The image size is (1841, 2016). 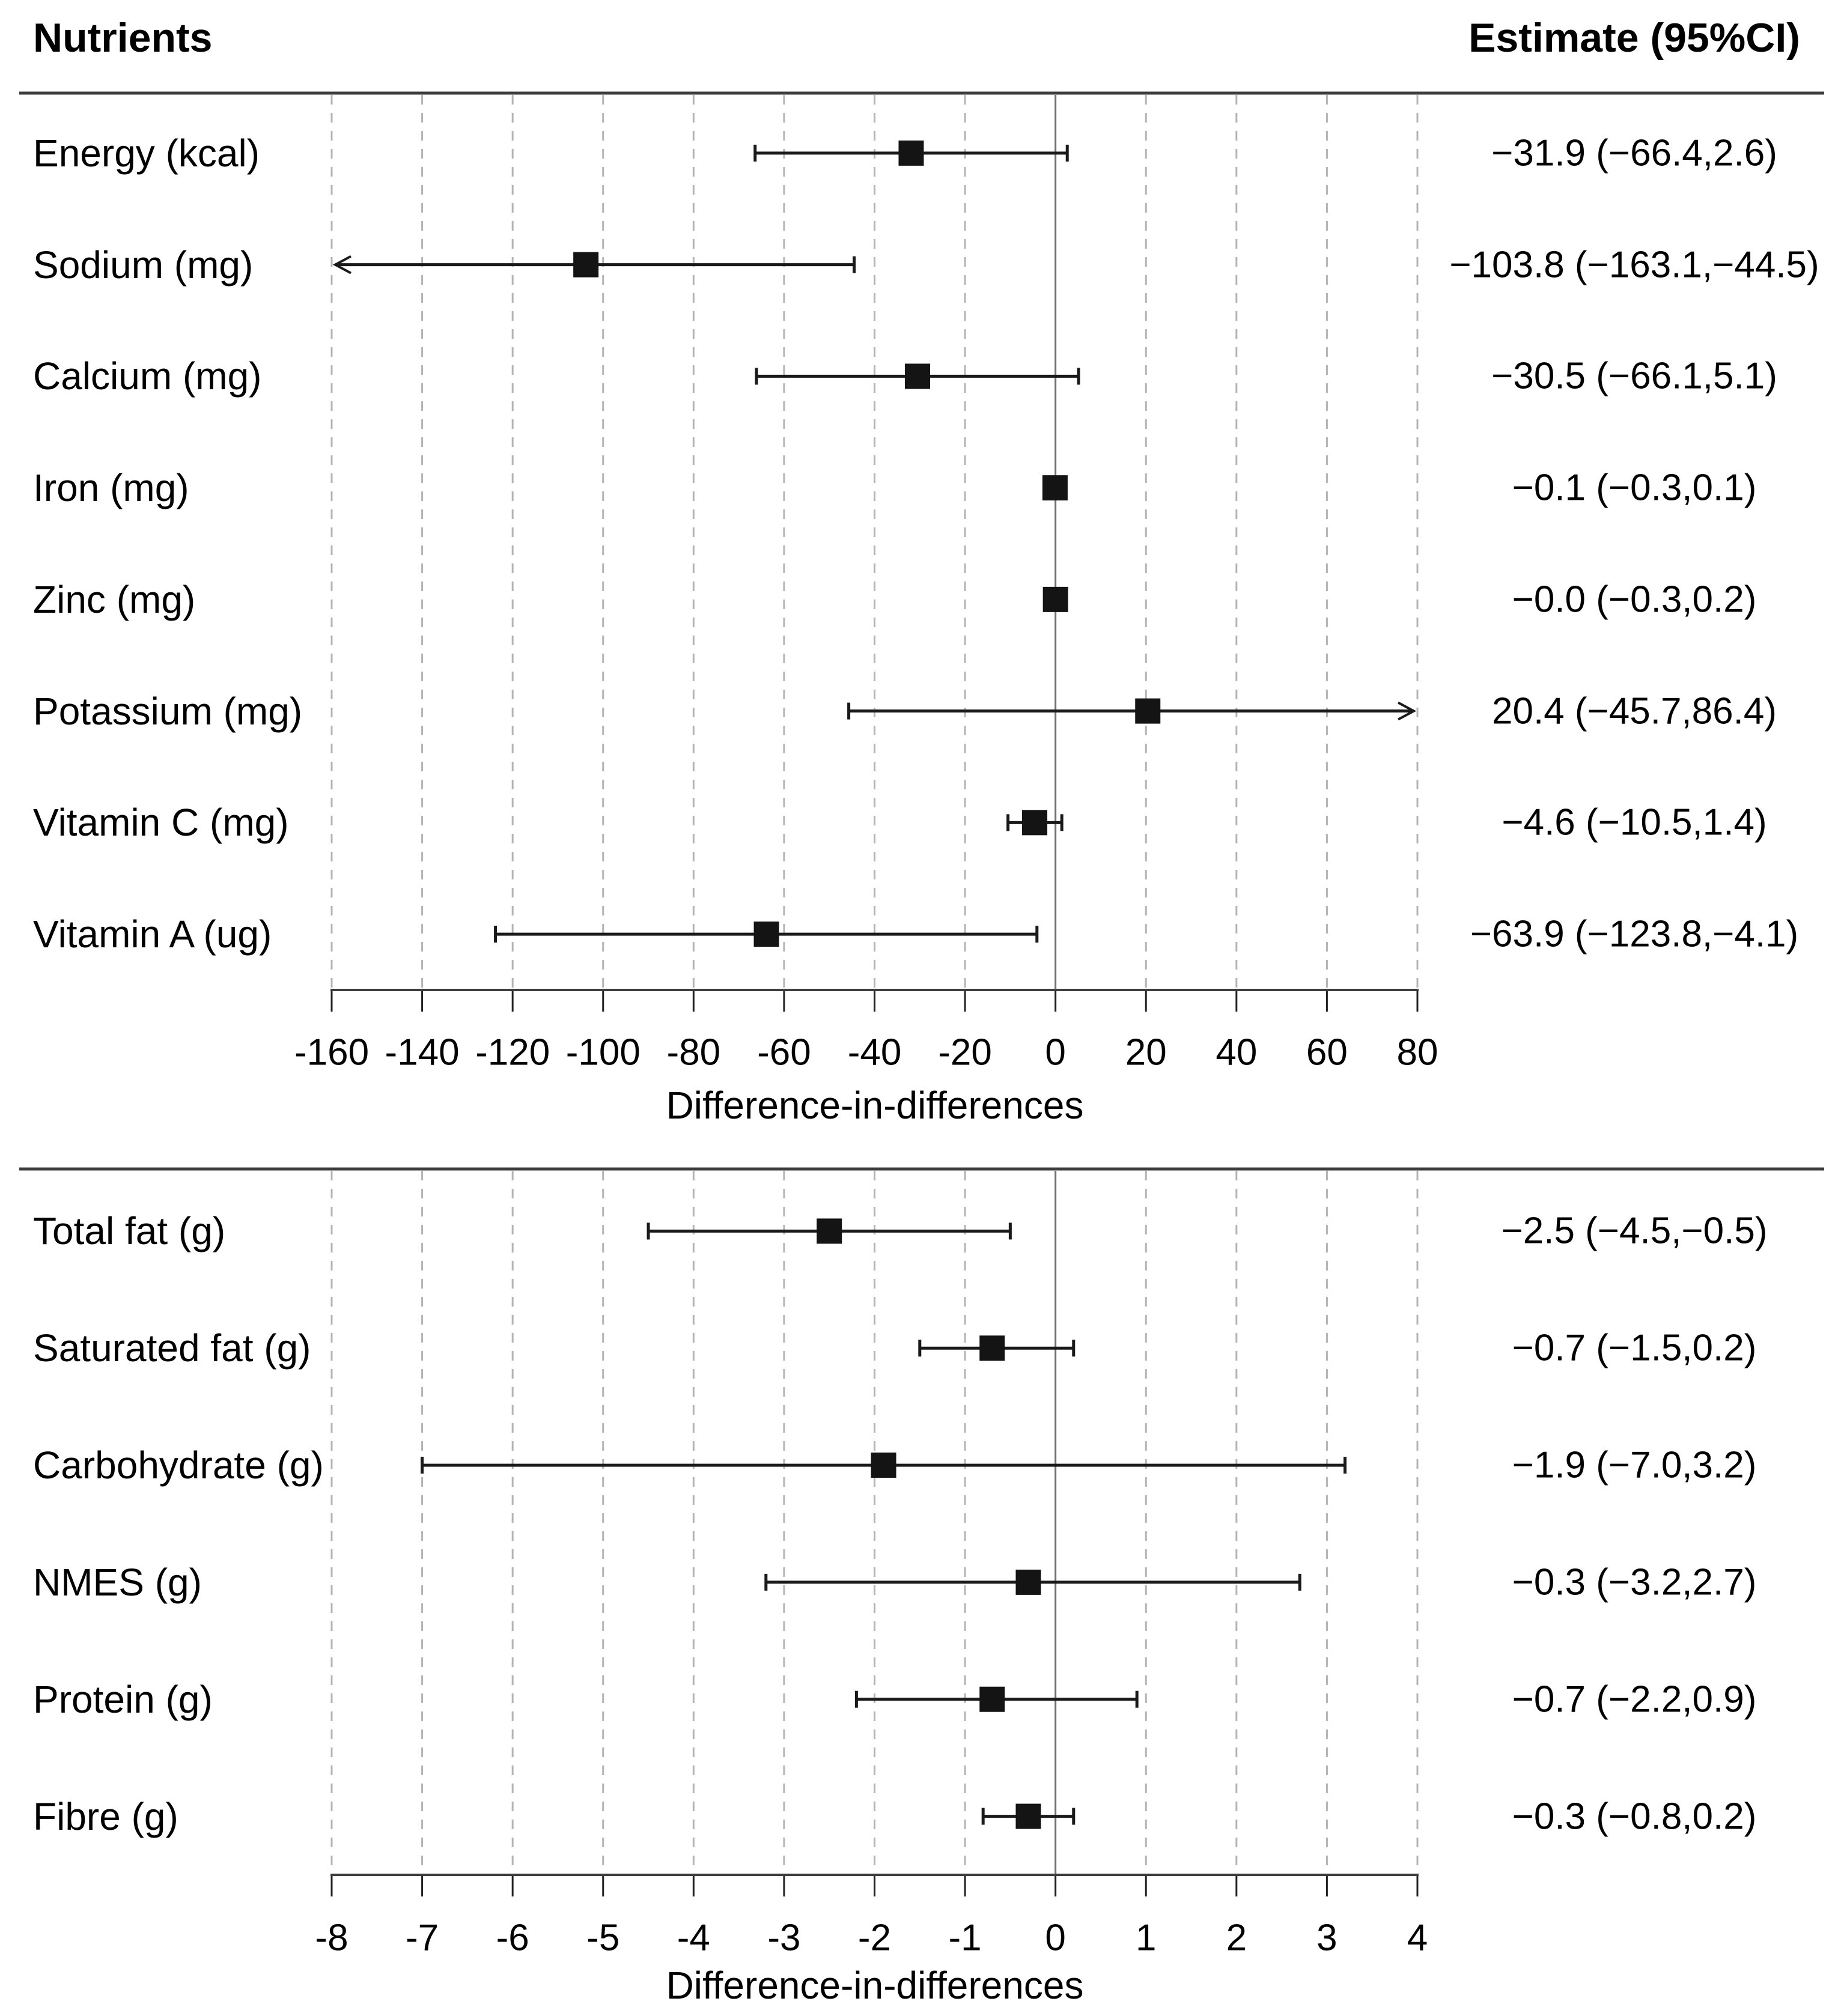 I want to click on row-label: Potassium (mg), so click(x=168, y=711).